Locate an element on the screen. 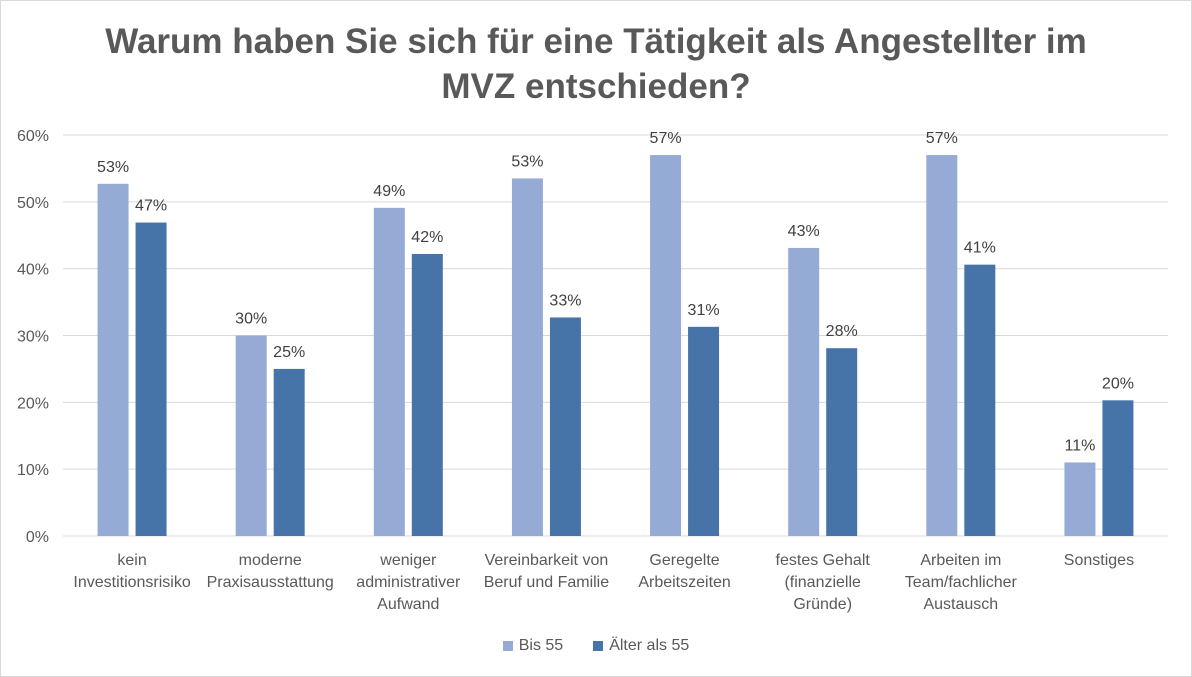 The image size is (1192, 677). data-label: 28% is located at coordinates (842, 331).